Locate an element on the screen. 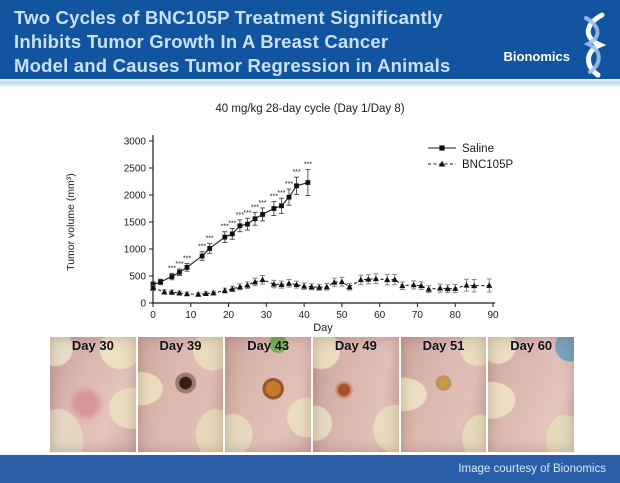 The width and height of the screenshot is (620, 483). mouse-photo-1: Day 30 is located at coordinates (93, 394).